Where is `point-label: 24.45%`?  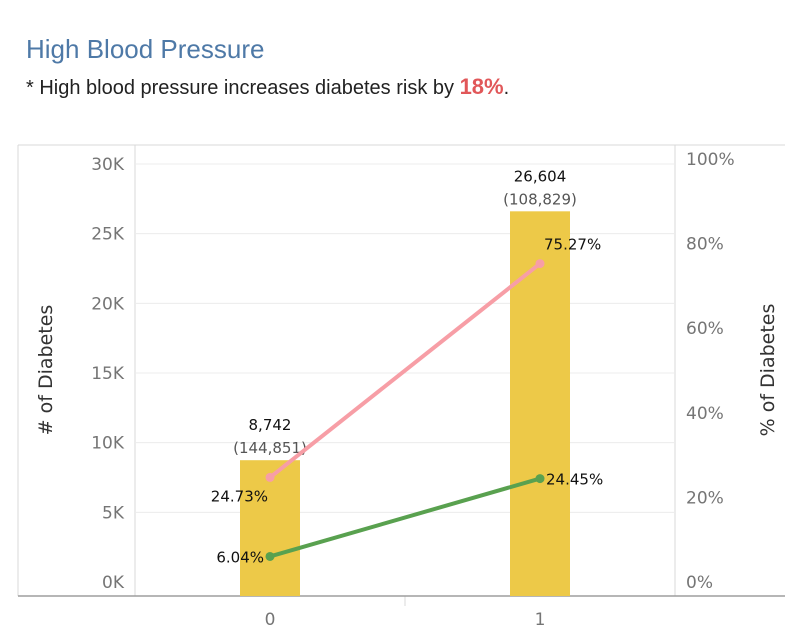 point-label: 24.45% is located at coordinates (574, 480).